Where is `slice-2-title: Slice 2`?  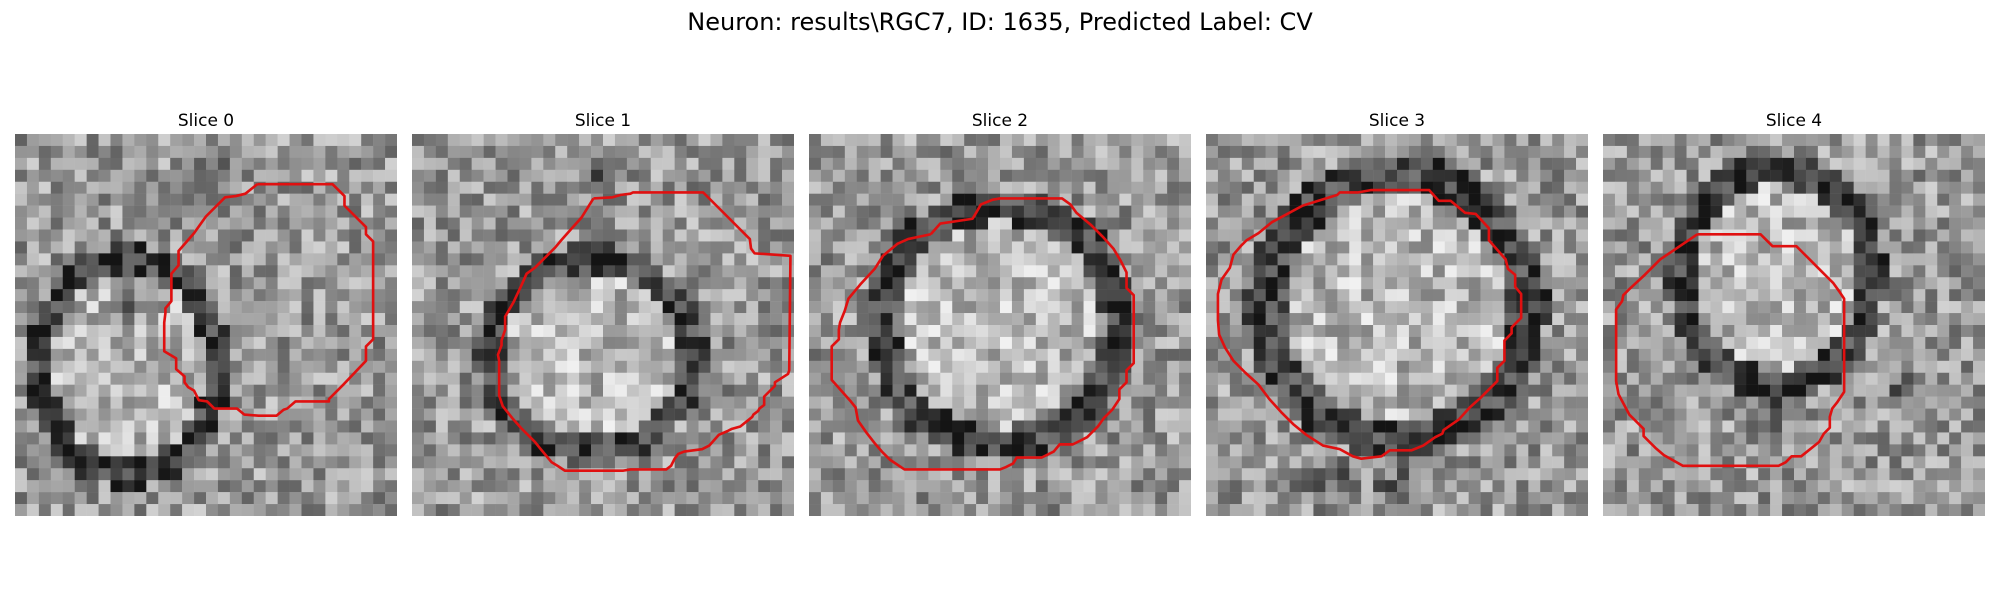
slice-2-title: Slice 2 is located at coordinates (1000, 121).